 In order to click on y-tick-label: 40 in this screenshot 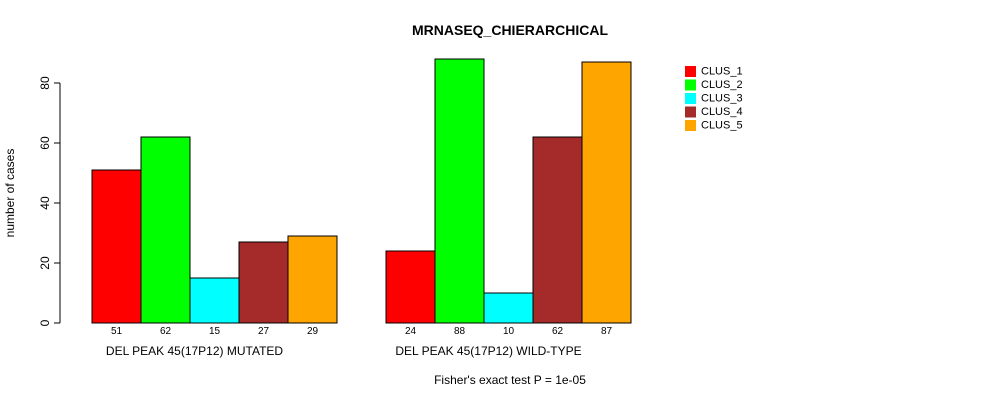, I will do `click(45, 203)`.